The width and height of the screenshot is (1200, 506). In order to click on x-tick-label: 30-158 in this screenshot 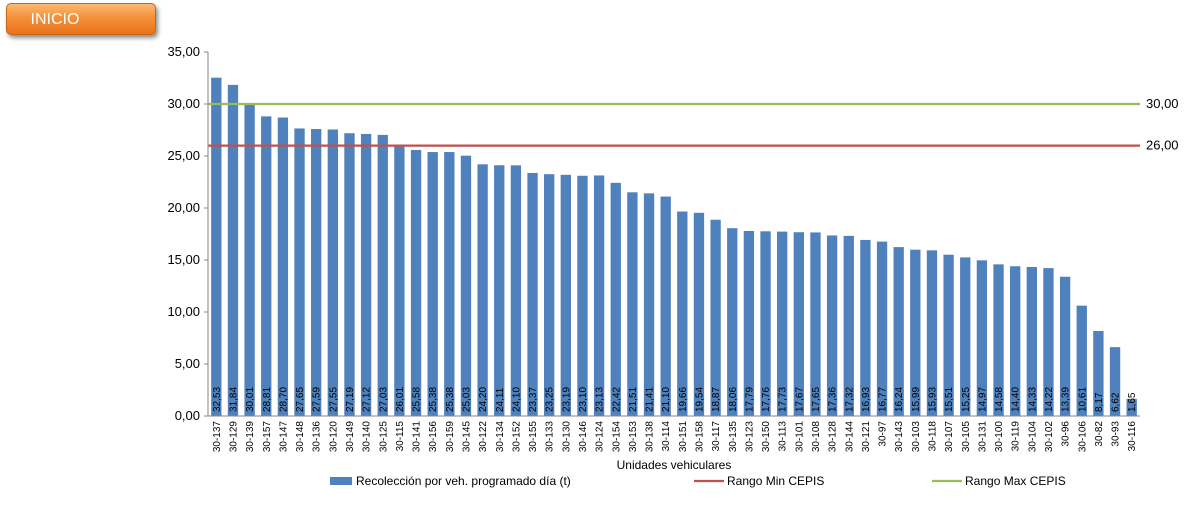, I will do `click(699, 437)`.